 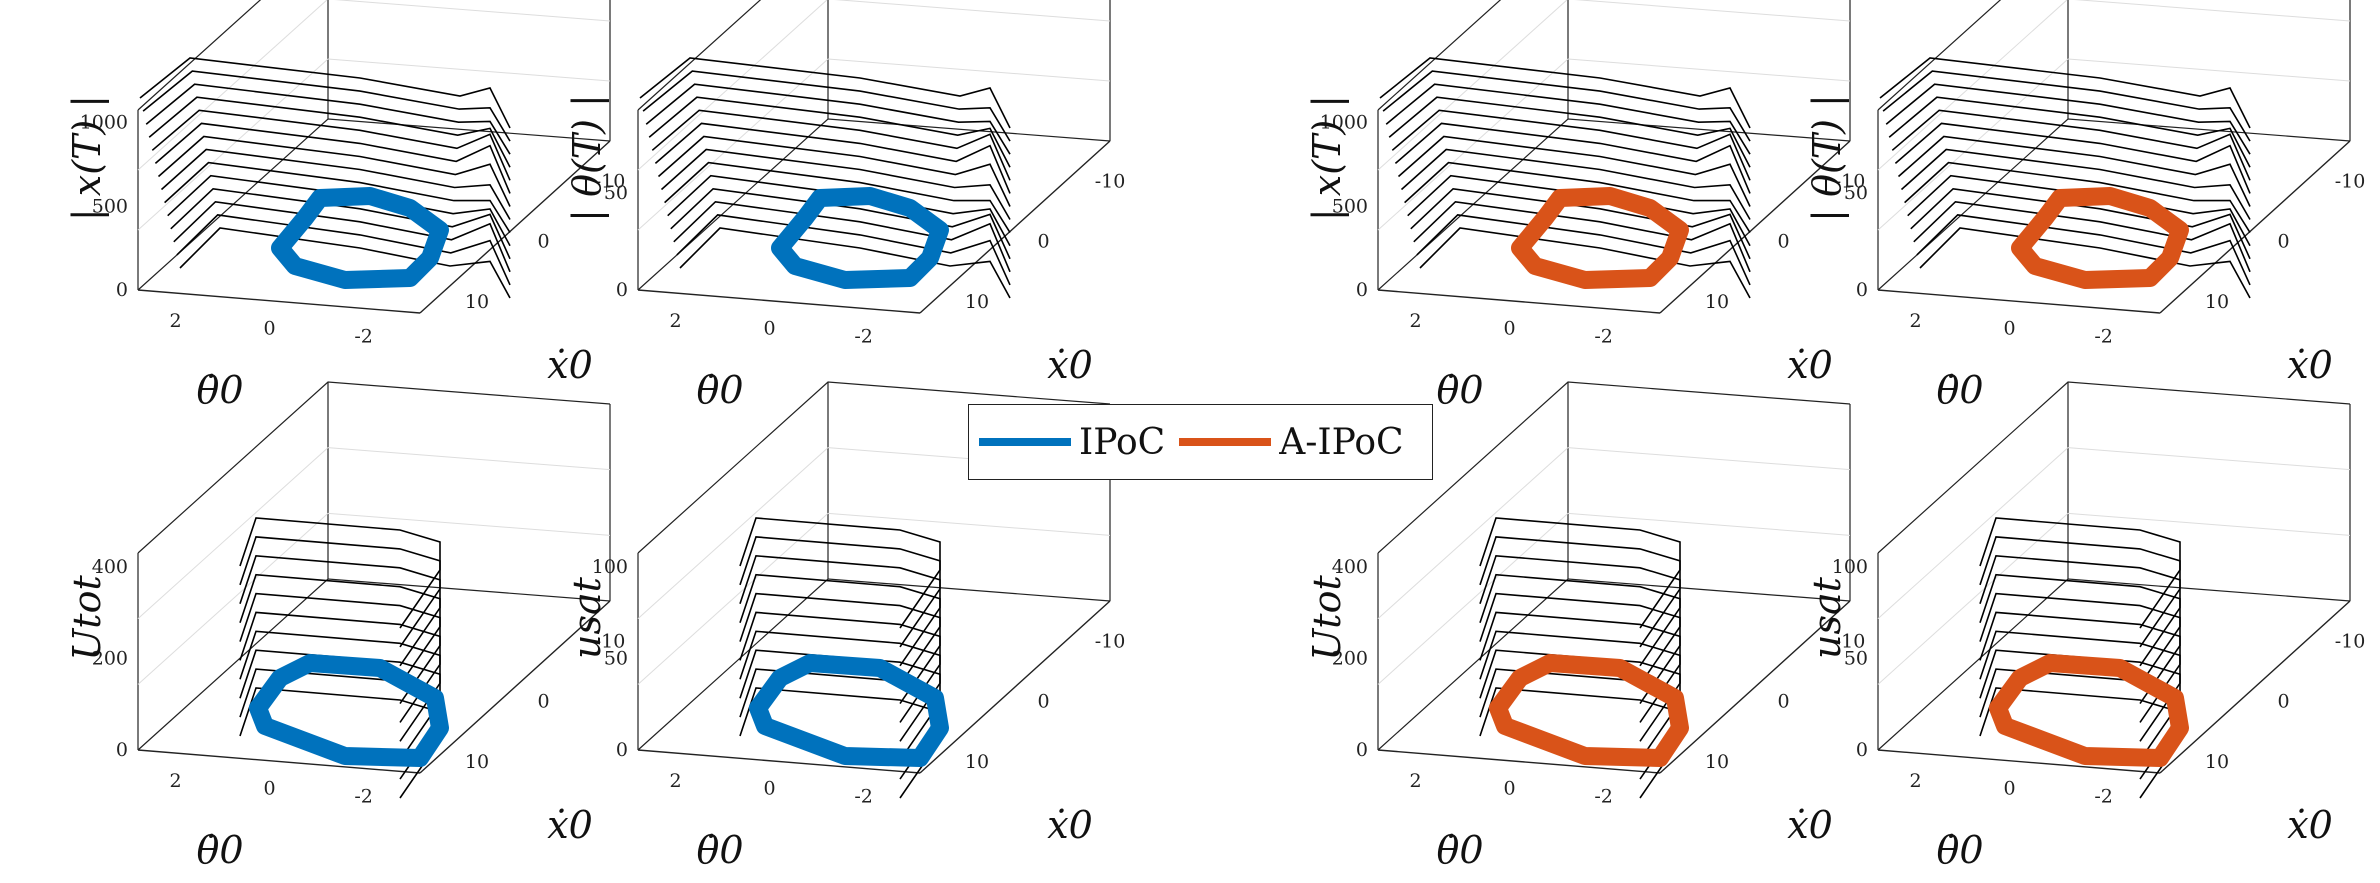 What do you see at coordinates (1350, 206) in the screenshot?
I see `z-tick-label: 500` at bounding box center [1350, 206].